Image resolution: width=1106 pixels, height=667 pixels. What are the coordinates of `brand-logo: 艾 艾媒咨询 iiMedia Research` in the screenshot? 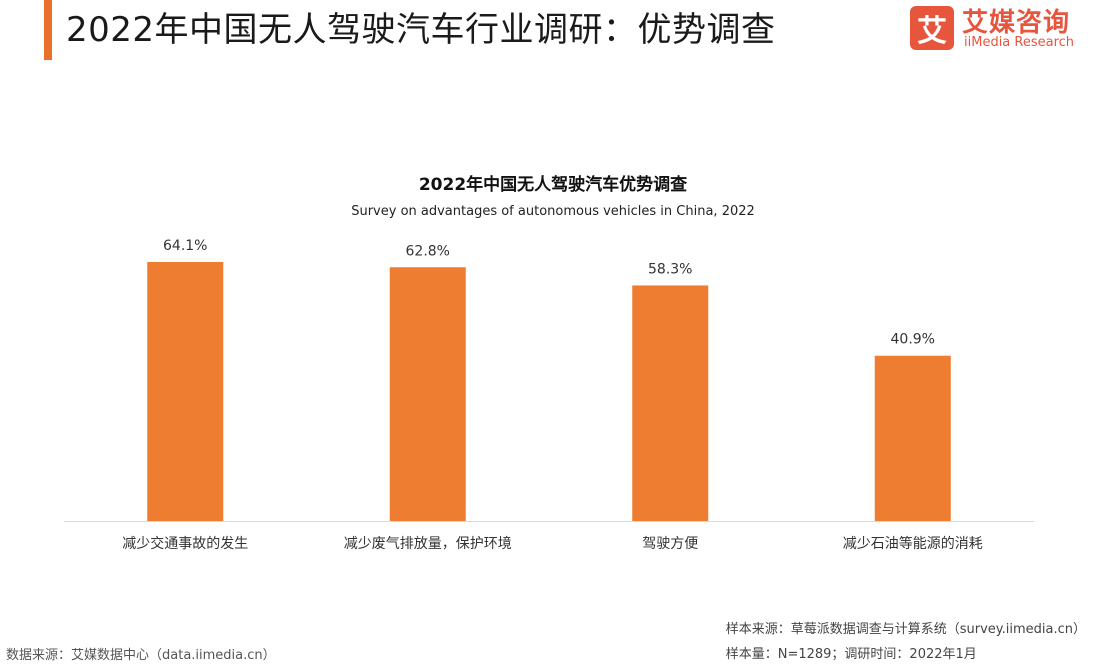 It's located at (998, 29).